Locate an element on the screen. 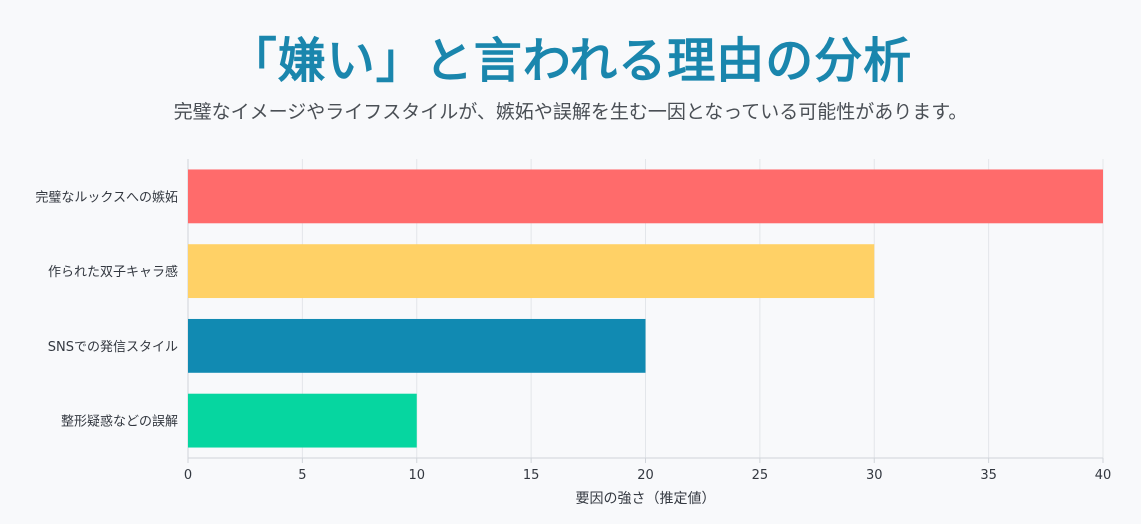 Image resolution: width=1141 pixels, height=524 pixels. x-tick-labels: 0 5 10 15 20 25 30 35 40 is located at coordinates (647, 475).